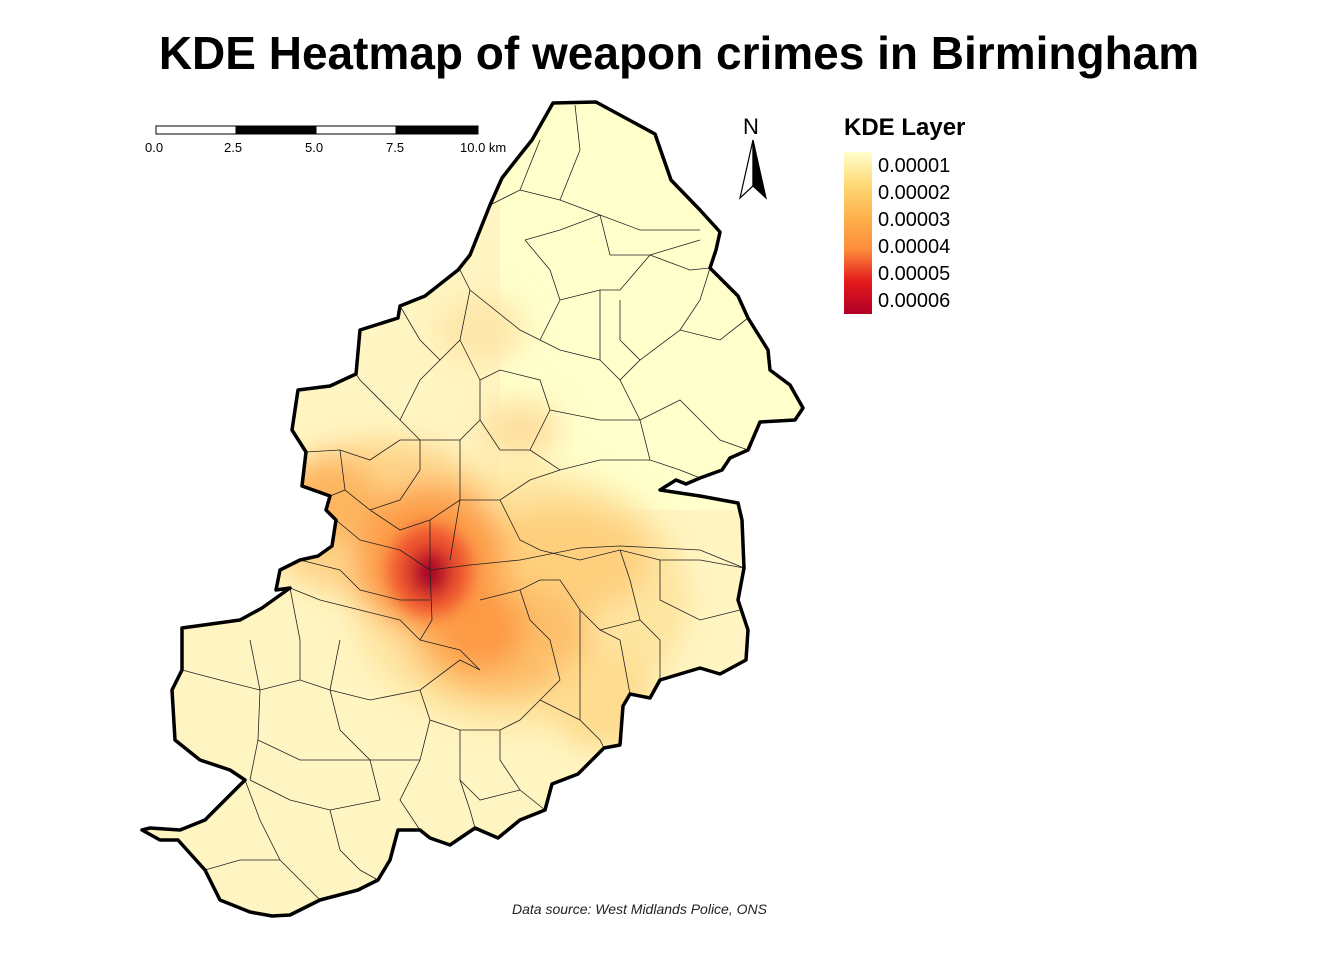  What do you see at coordinates (325, 140) in the screenshot?
I see `scale-bar: 0.0 2.5 5.0 7.5 10.0 km` at bounding box center [325, 140].